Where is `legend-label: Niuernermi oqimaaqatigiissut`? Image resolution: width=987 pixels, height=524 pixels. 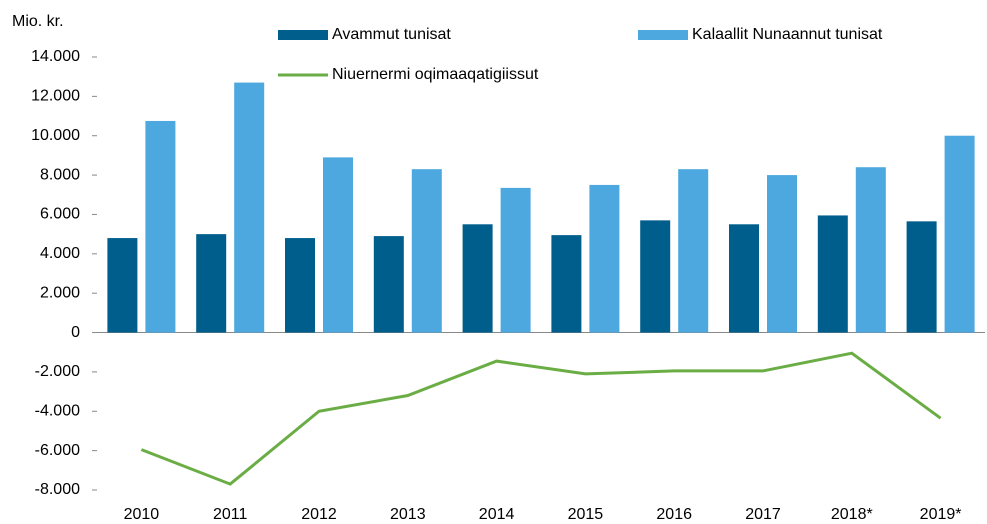 legend-label: Niuernermi oqimaaqatigiissut is located at coordinates (435, 74).